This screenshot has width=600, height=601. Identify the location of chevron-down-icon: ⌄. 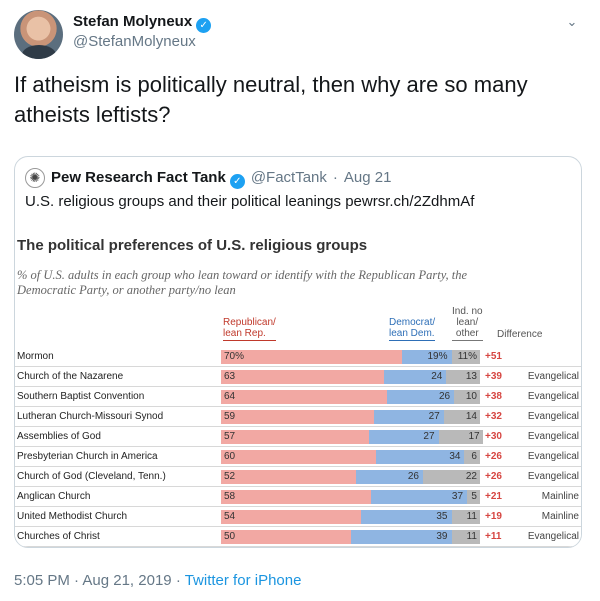
(572, 21).